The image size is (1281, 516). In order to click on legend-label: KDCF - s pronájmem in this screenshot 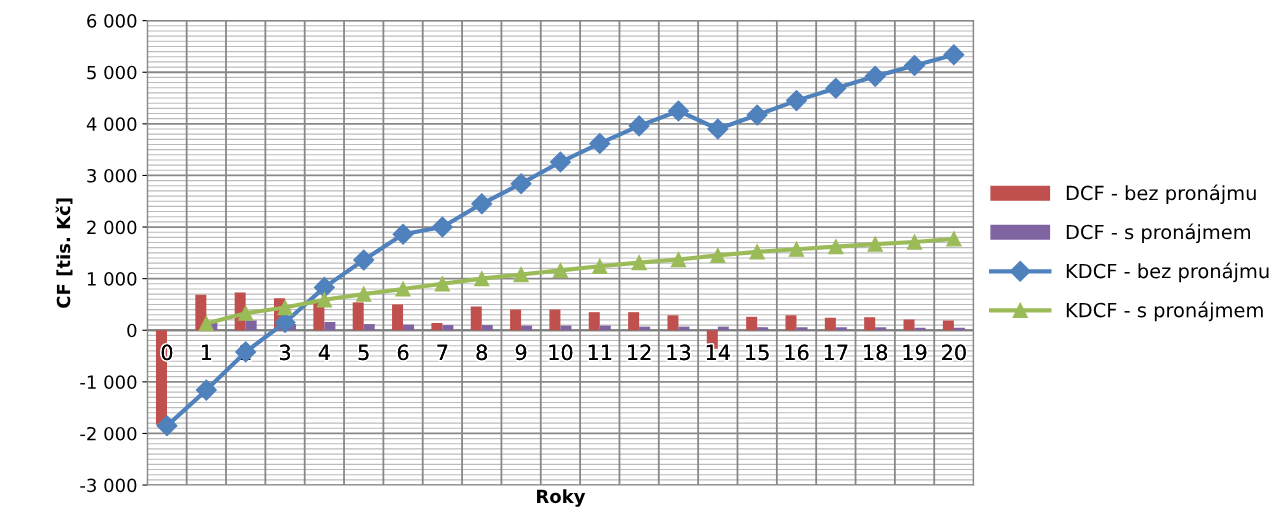, I will do `click(1164, 311)`.